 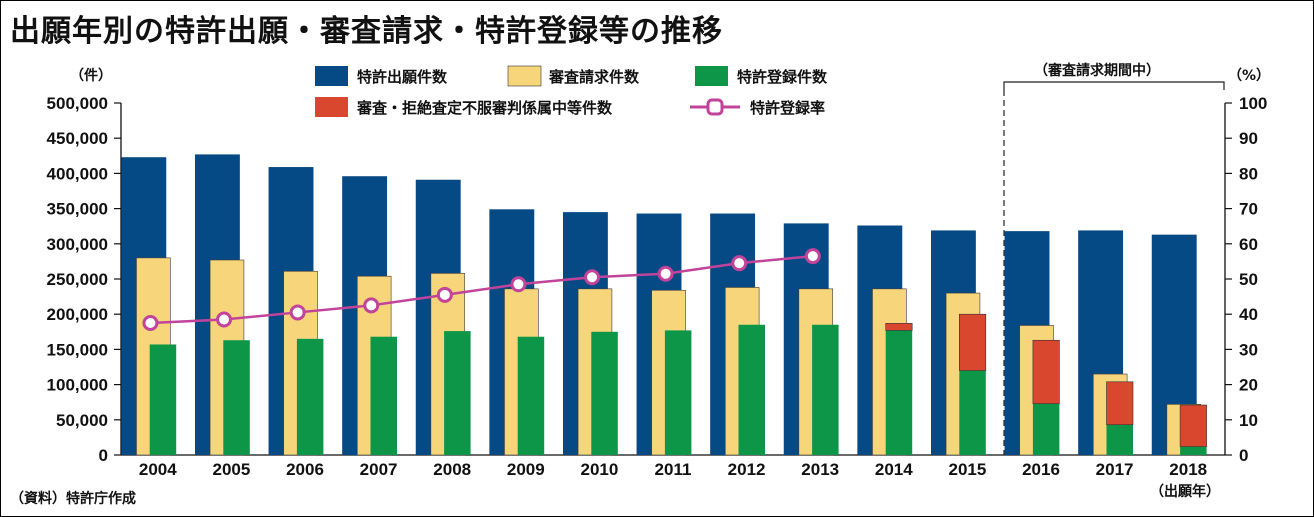 What do you see at coordinates (1248, 244) in the screenshot?
I see `y2-tick-label: 60` at bounding box center [1248, 244].